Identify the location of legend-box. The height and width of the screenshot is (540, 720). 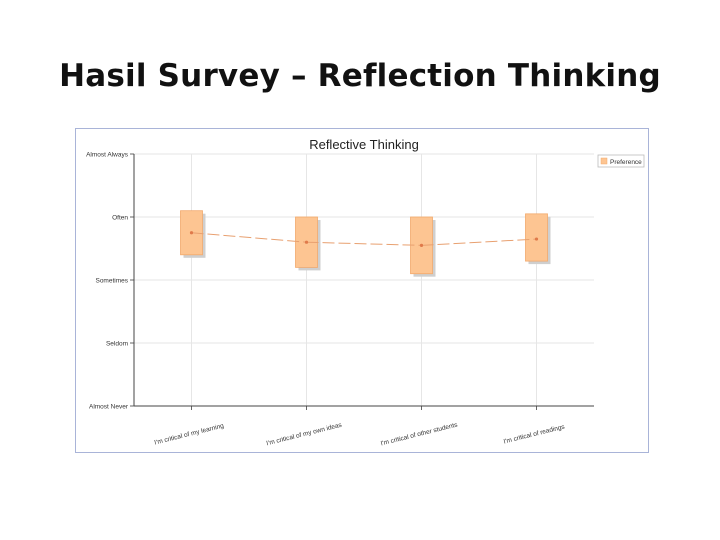
(621, 161).